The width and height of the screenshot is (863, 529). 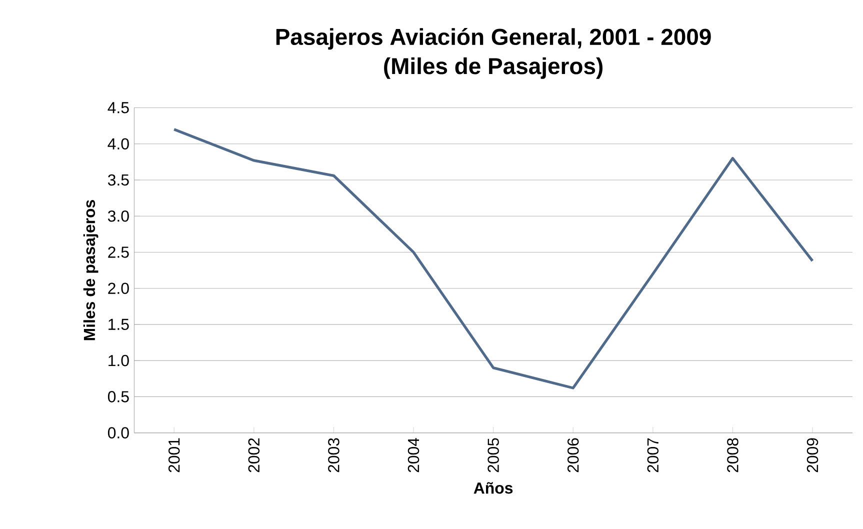 What do you see at coordinates (118, 144) in the screenshot?
I see `y-tick-label: 4.0` at bounding box center [118, 144].